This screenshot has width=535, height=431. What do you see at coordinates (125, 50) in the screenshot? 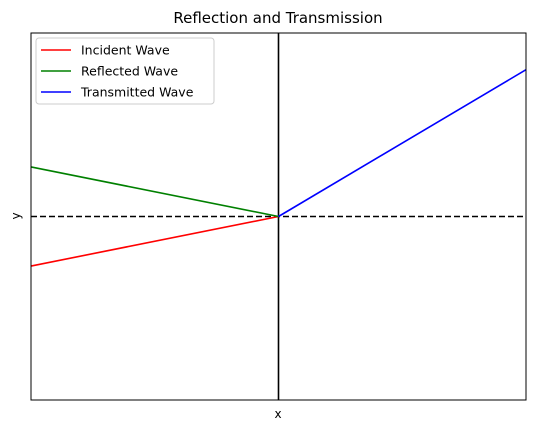
I see `legend-label-1: Incident Wave` at bounding box center [125, 50].